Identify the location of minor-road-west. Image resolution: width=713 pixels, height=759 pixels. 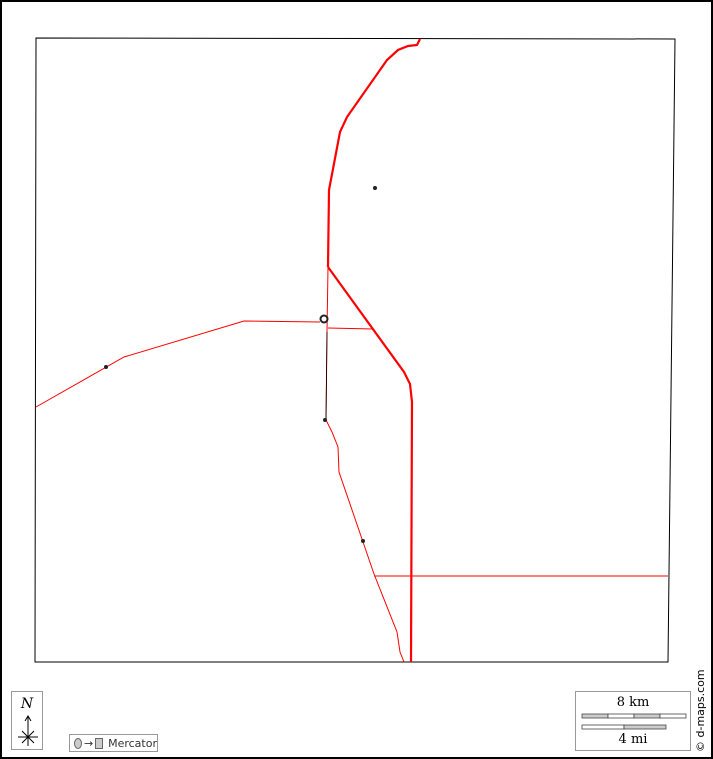
(178, 364).